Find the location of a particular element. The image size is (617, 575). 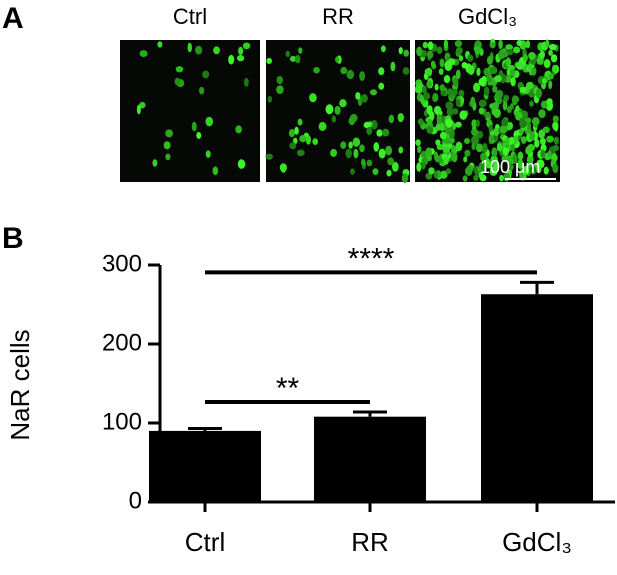

image-label: RR is located at coordinates (338, 16).